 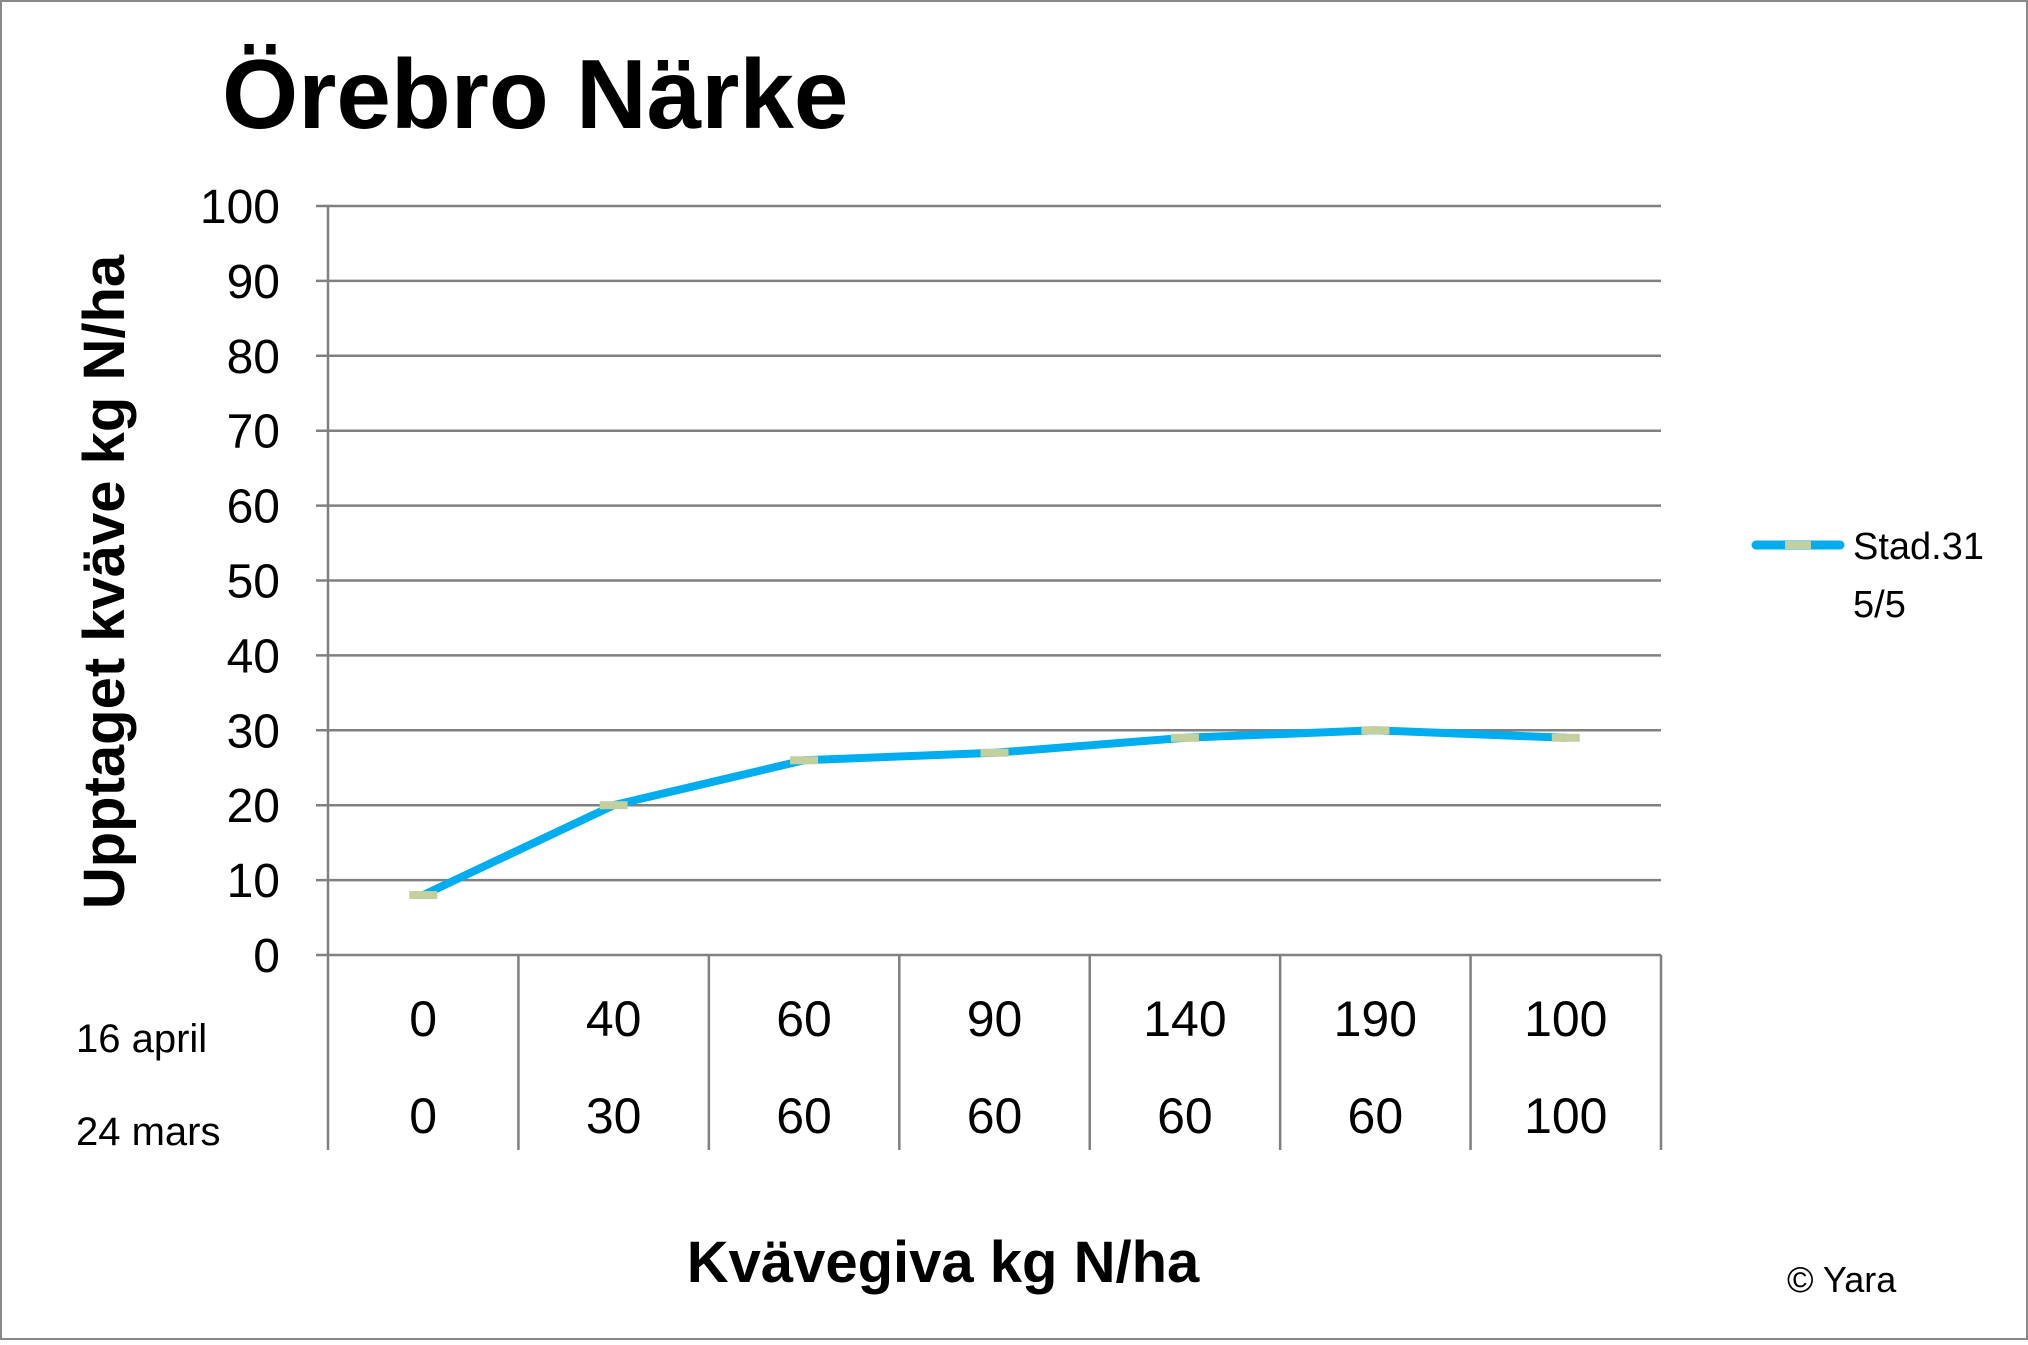 What do you see at coordinates (253, 507) in the screenshot?
I see `y-tick-label: 60` at bounding box center [253, 507].